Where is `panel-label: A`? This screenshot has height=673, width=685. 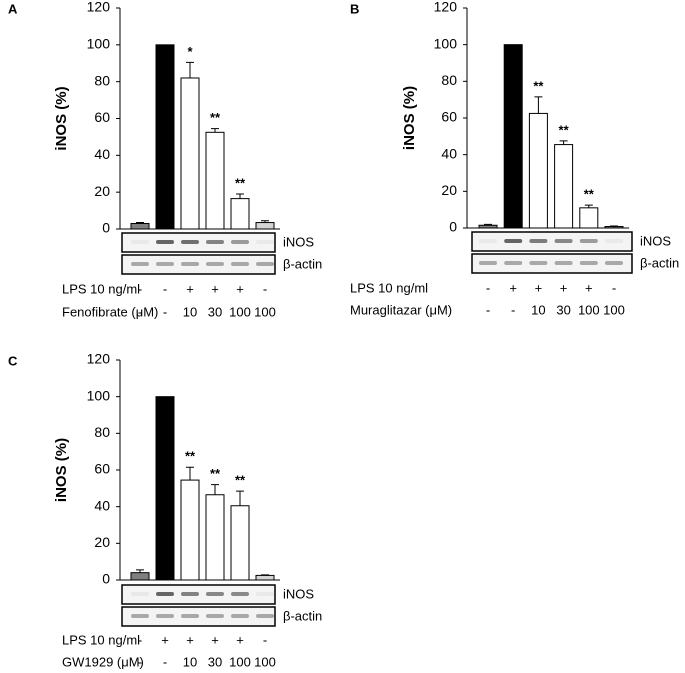
panel-label: A is located at coordinates (13, 8).